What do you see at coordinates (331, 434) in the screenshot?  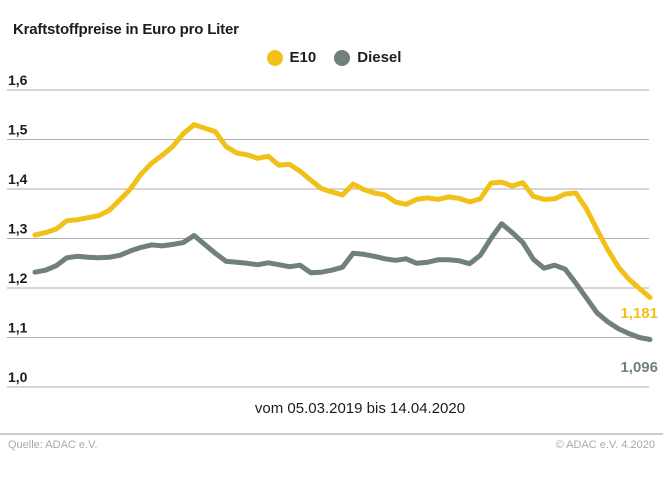 I see `footer-divider` at bounding box center [331, 434].